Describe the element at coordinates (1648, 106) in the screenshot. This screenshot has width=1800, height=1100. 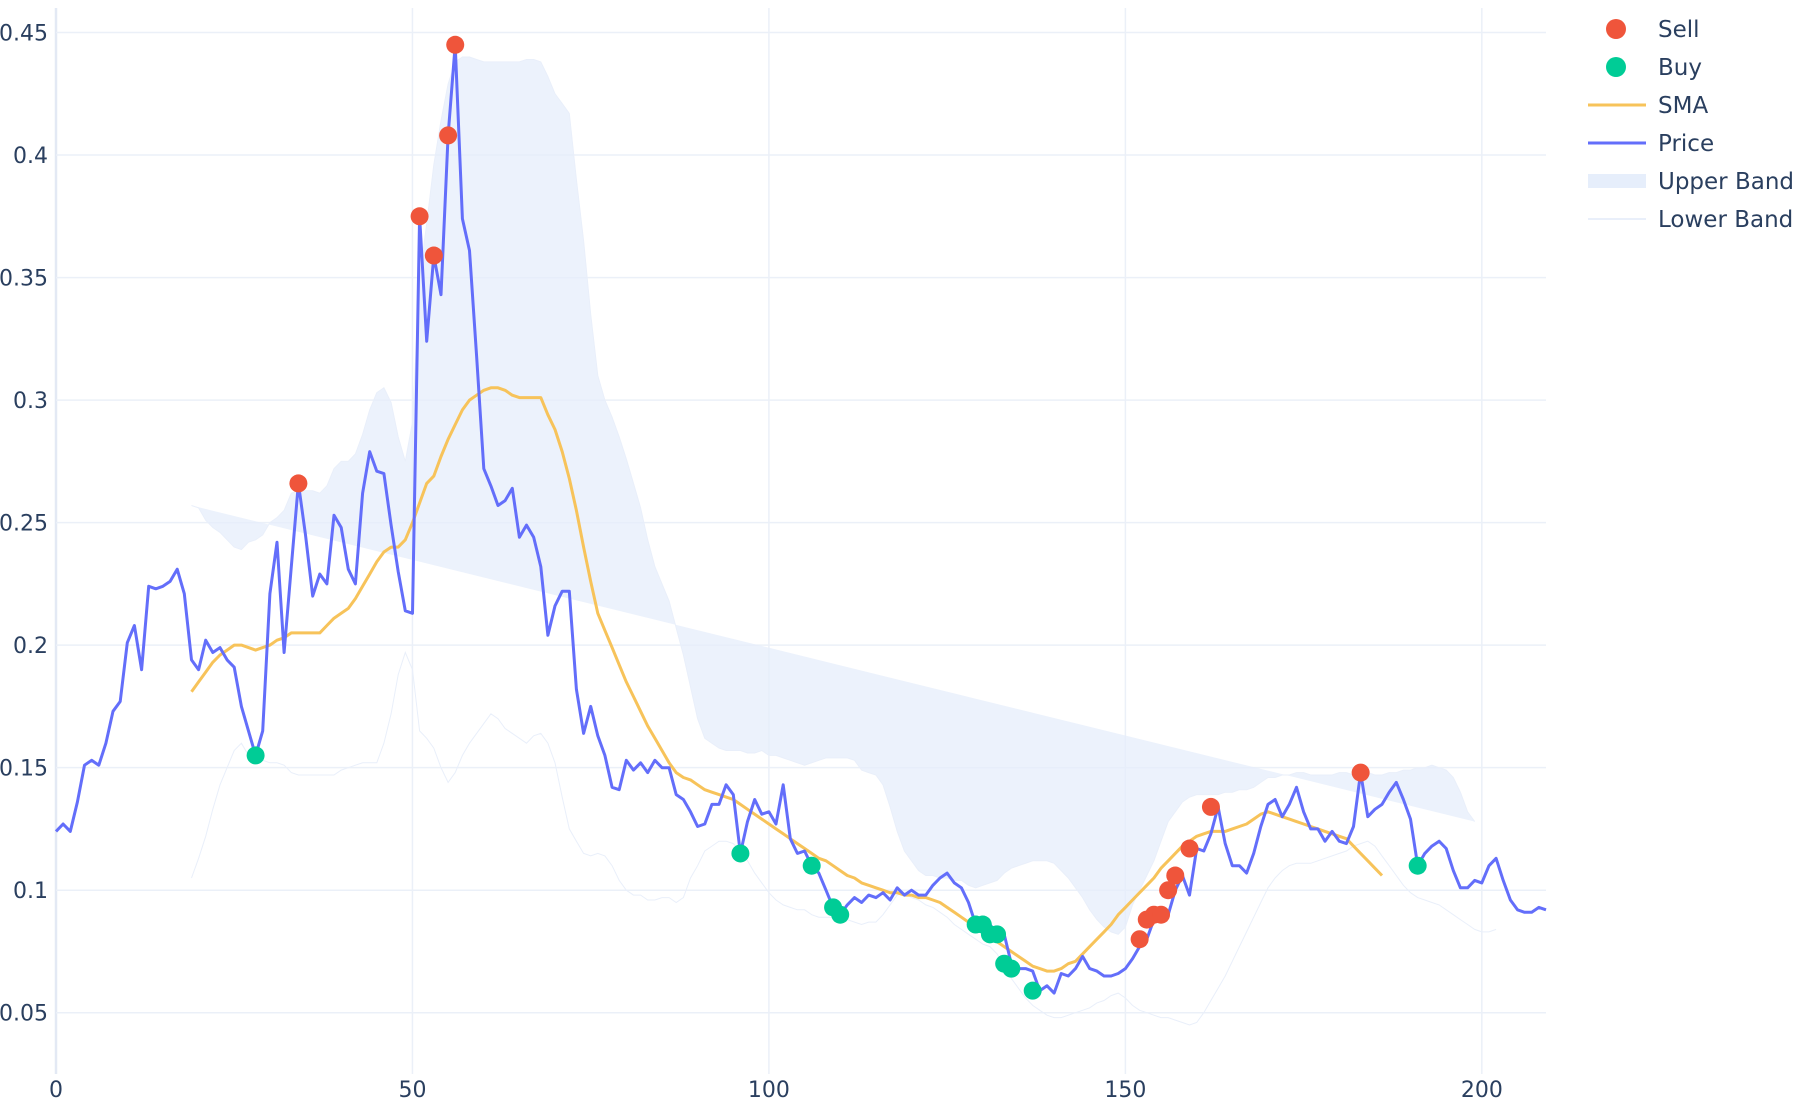
I see `legend-item-sma: SMA` at that location.